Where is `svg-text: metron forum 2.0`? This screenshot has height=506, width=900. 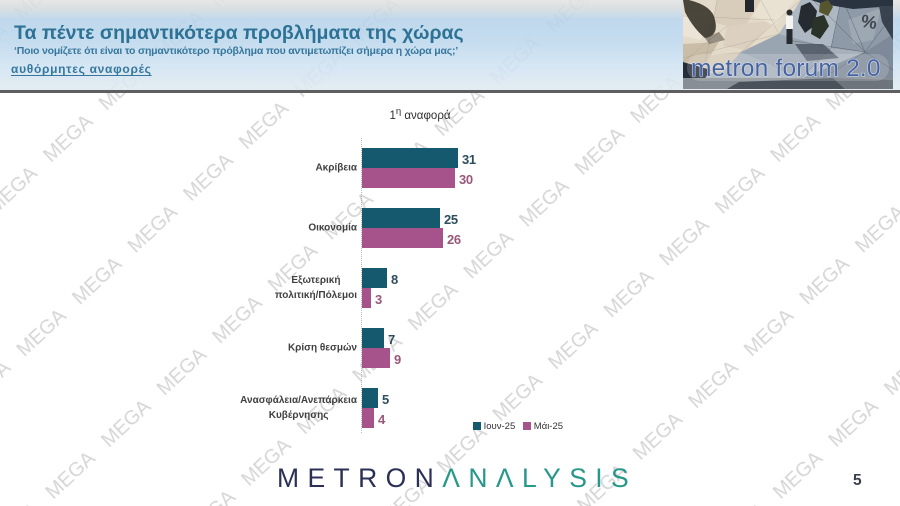 svg-text: metron forum 2.0 is located at coordinates (786, 68).